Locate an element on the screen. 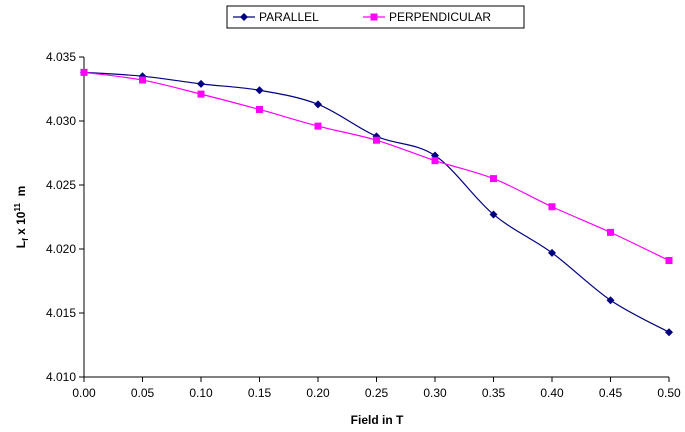 The height and width of the screenshot is (432, 685). x-tick-label: 0.20 is located at coordinates (318, 393).